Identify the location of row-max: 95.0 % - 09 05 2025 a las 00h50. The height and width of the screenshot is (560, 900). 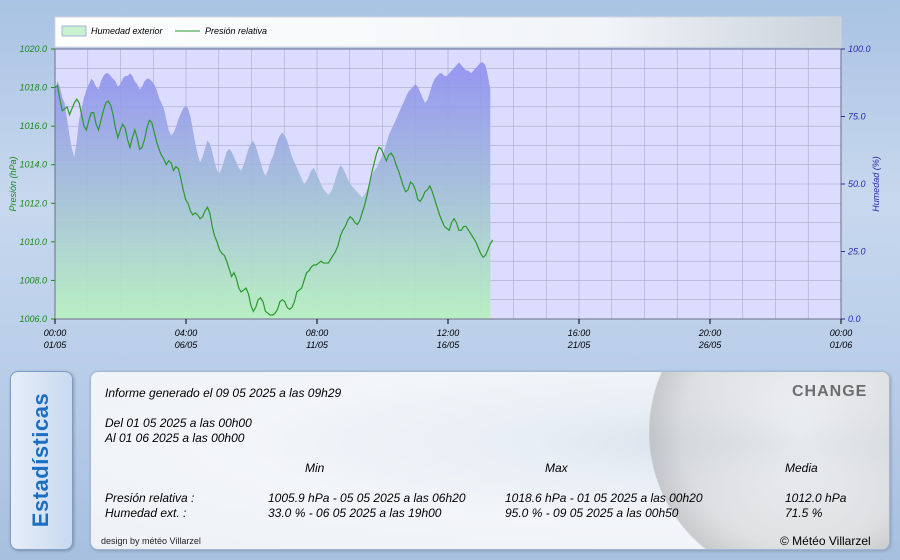
(592, 513).